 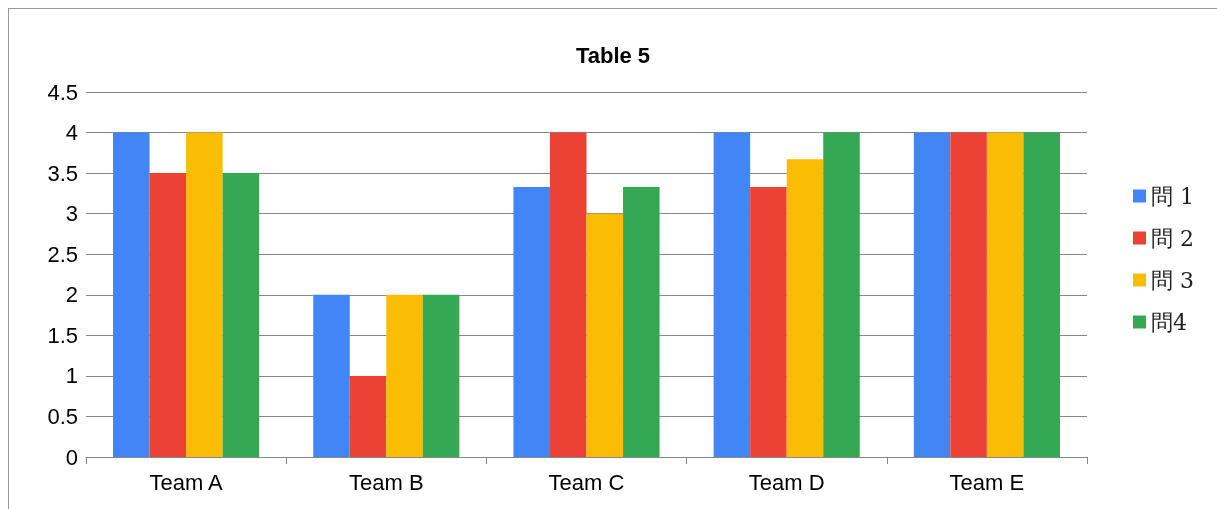 What do you see at coordinates (62, 92) in the screenshot?
I see `y-tick-label: 4.5` at bounding box center [62, 92].